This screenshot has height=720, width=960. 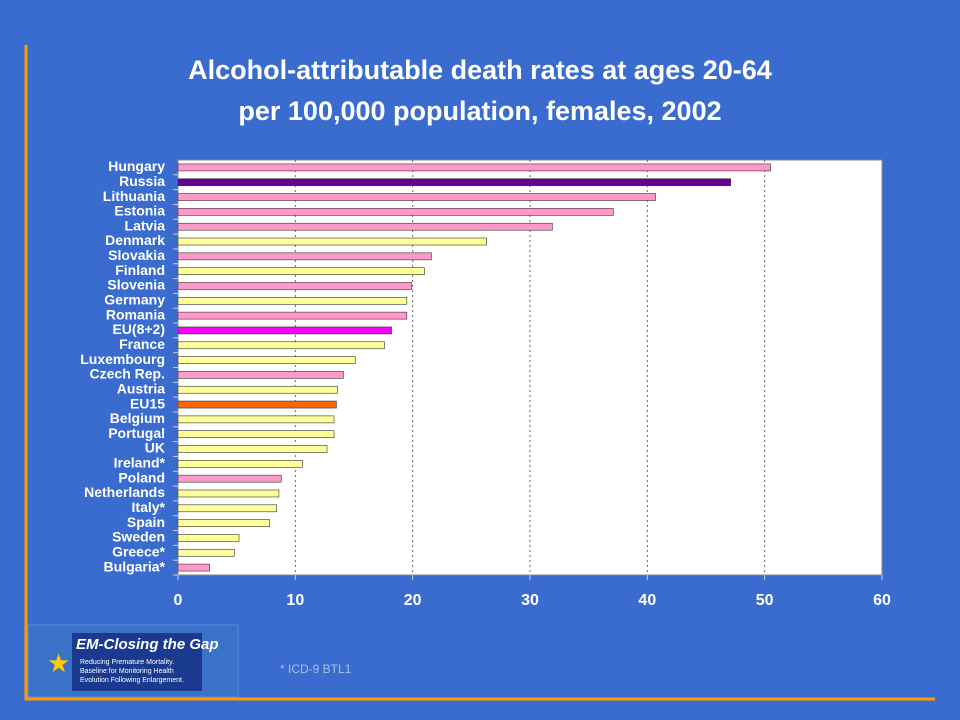 I want to click on y-tick-label: Italy*, so click(x=149, y=507).